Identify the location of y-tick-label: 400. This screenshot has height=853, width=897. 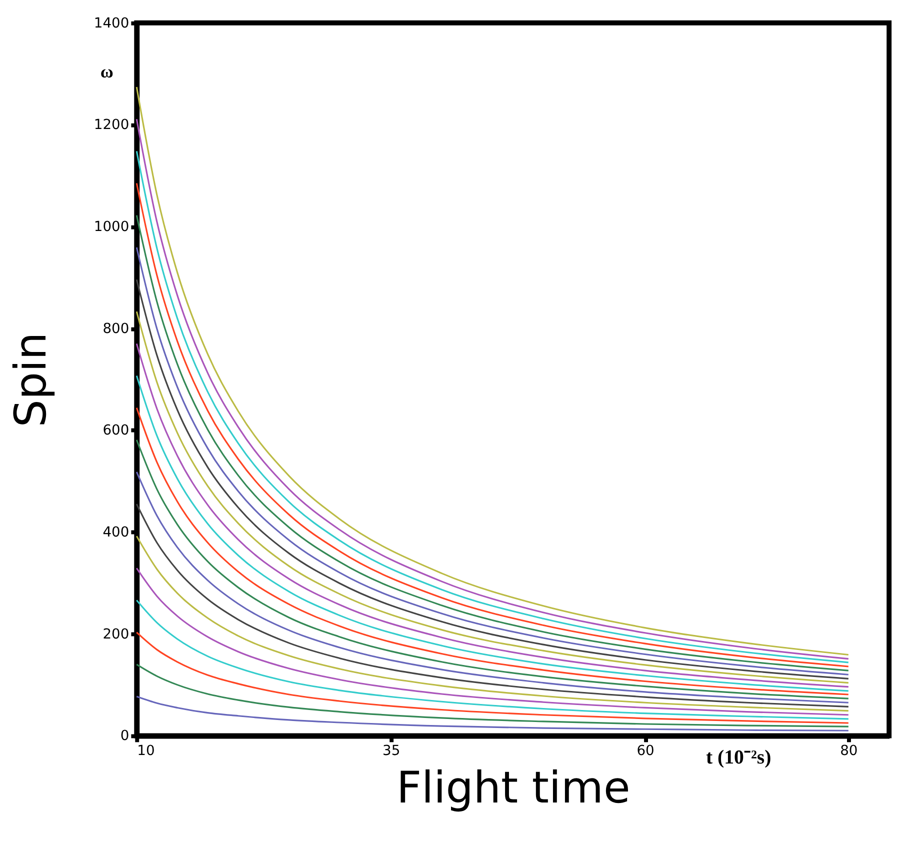
(116, 532).